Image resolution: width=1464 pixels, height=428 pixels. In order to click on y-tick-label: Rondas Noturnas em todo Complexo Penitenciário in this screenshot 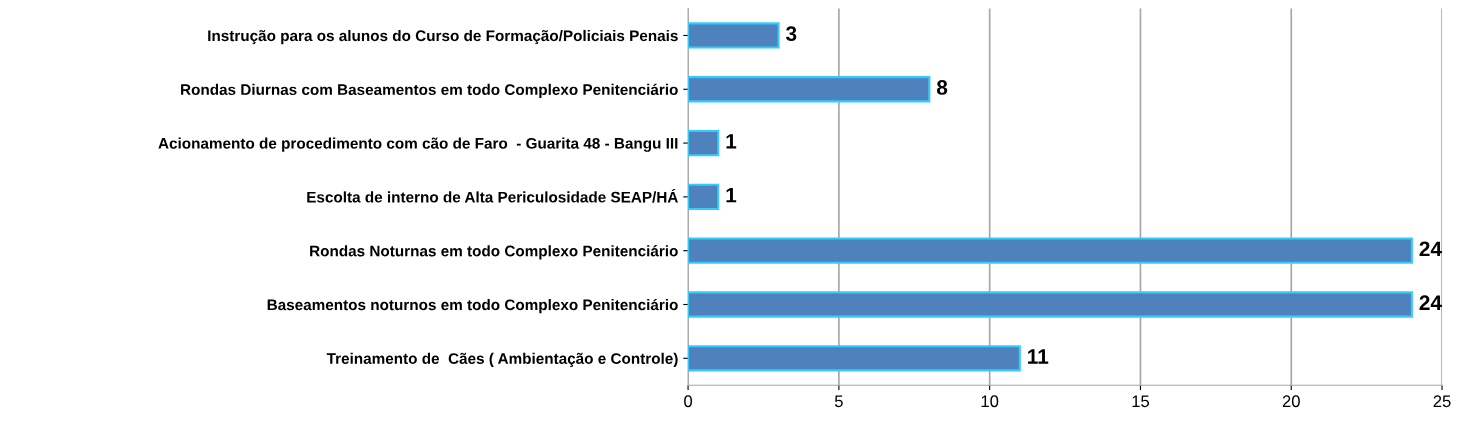, I will do `click(494, 252)`.